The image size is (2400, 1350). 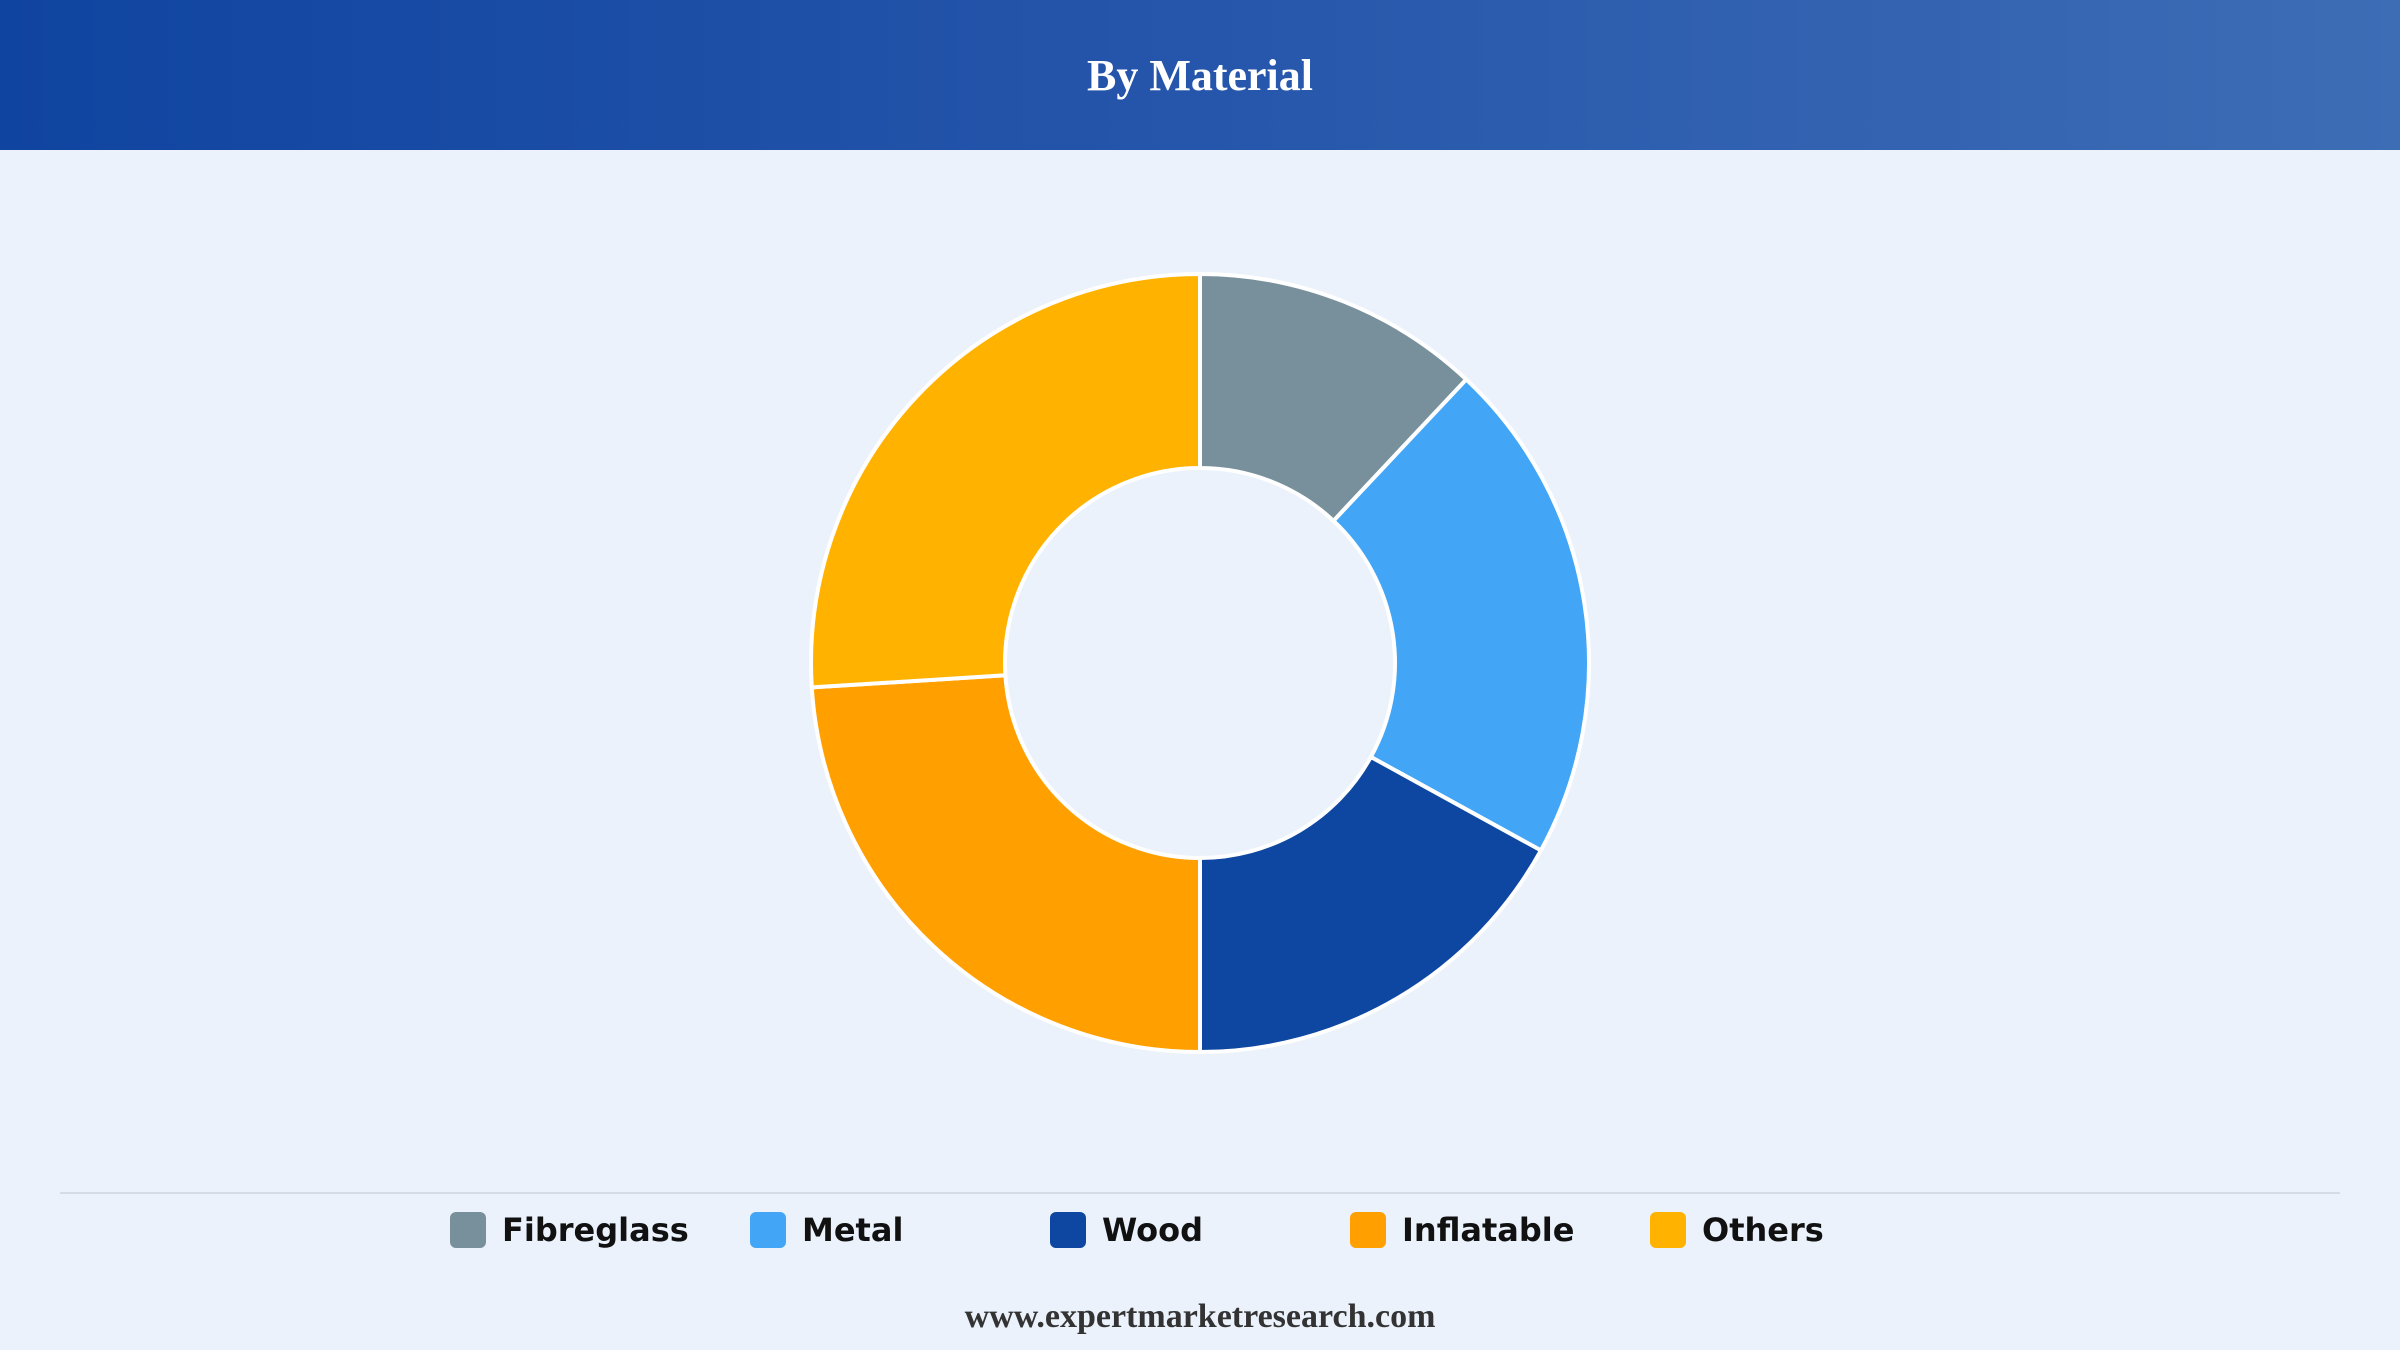 I want to click on legend-swatch-fibreglass, so click(x=468, y=1230).